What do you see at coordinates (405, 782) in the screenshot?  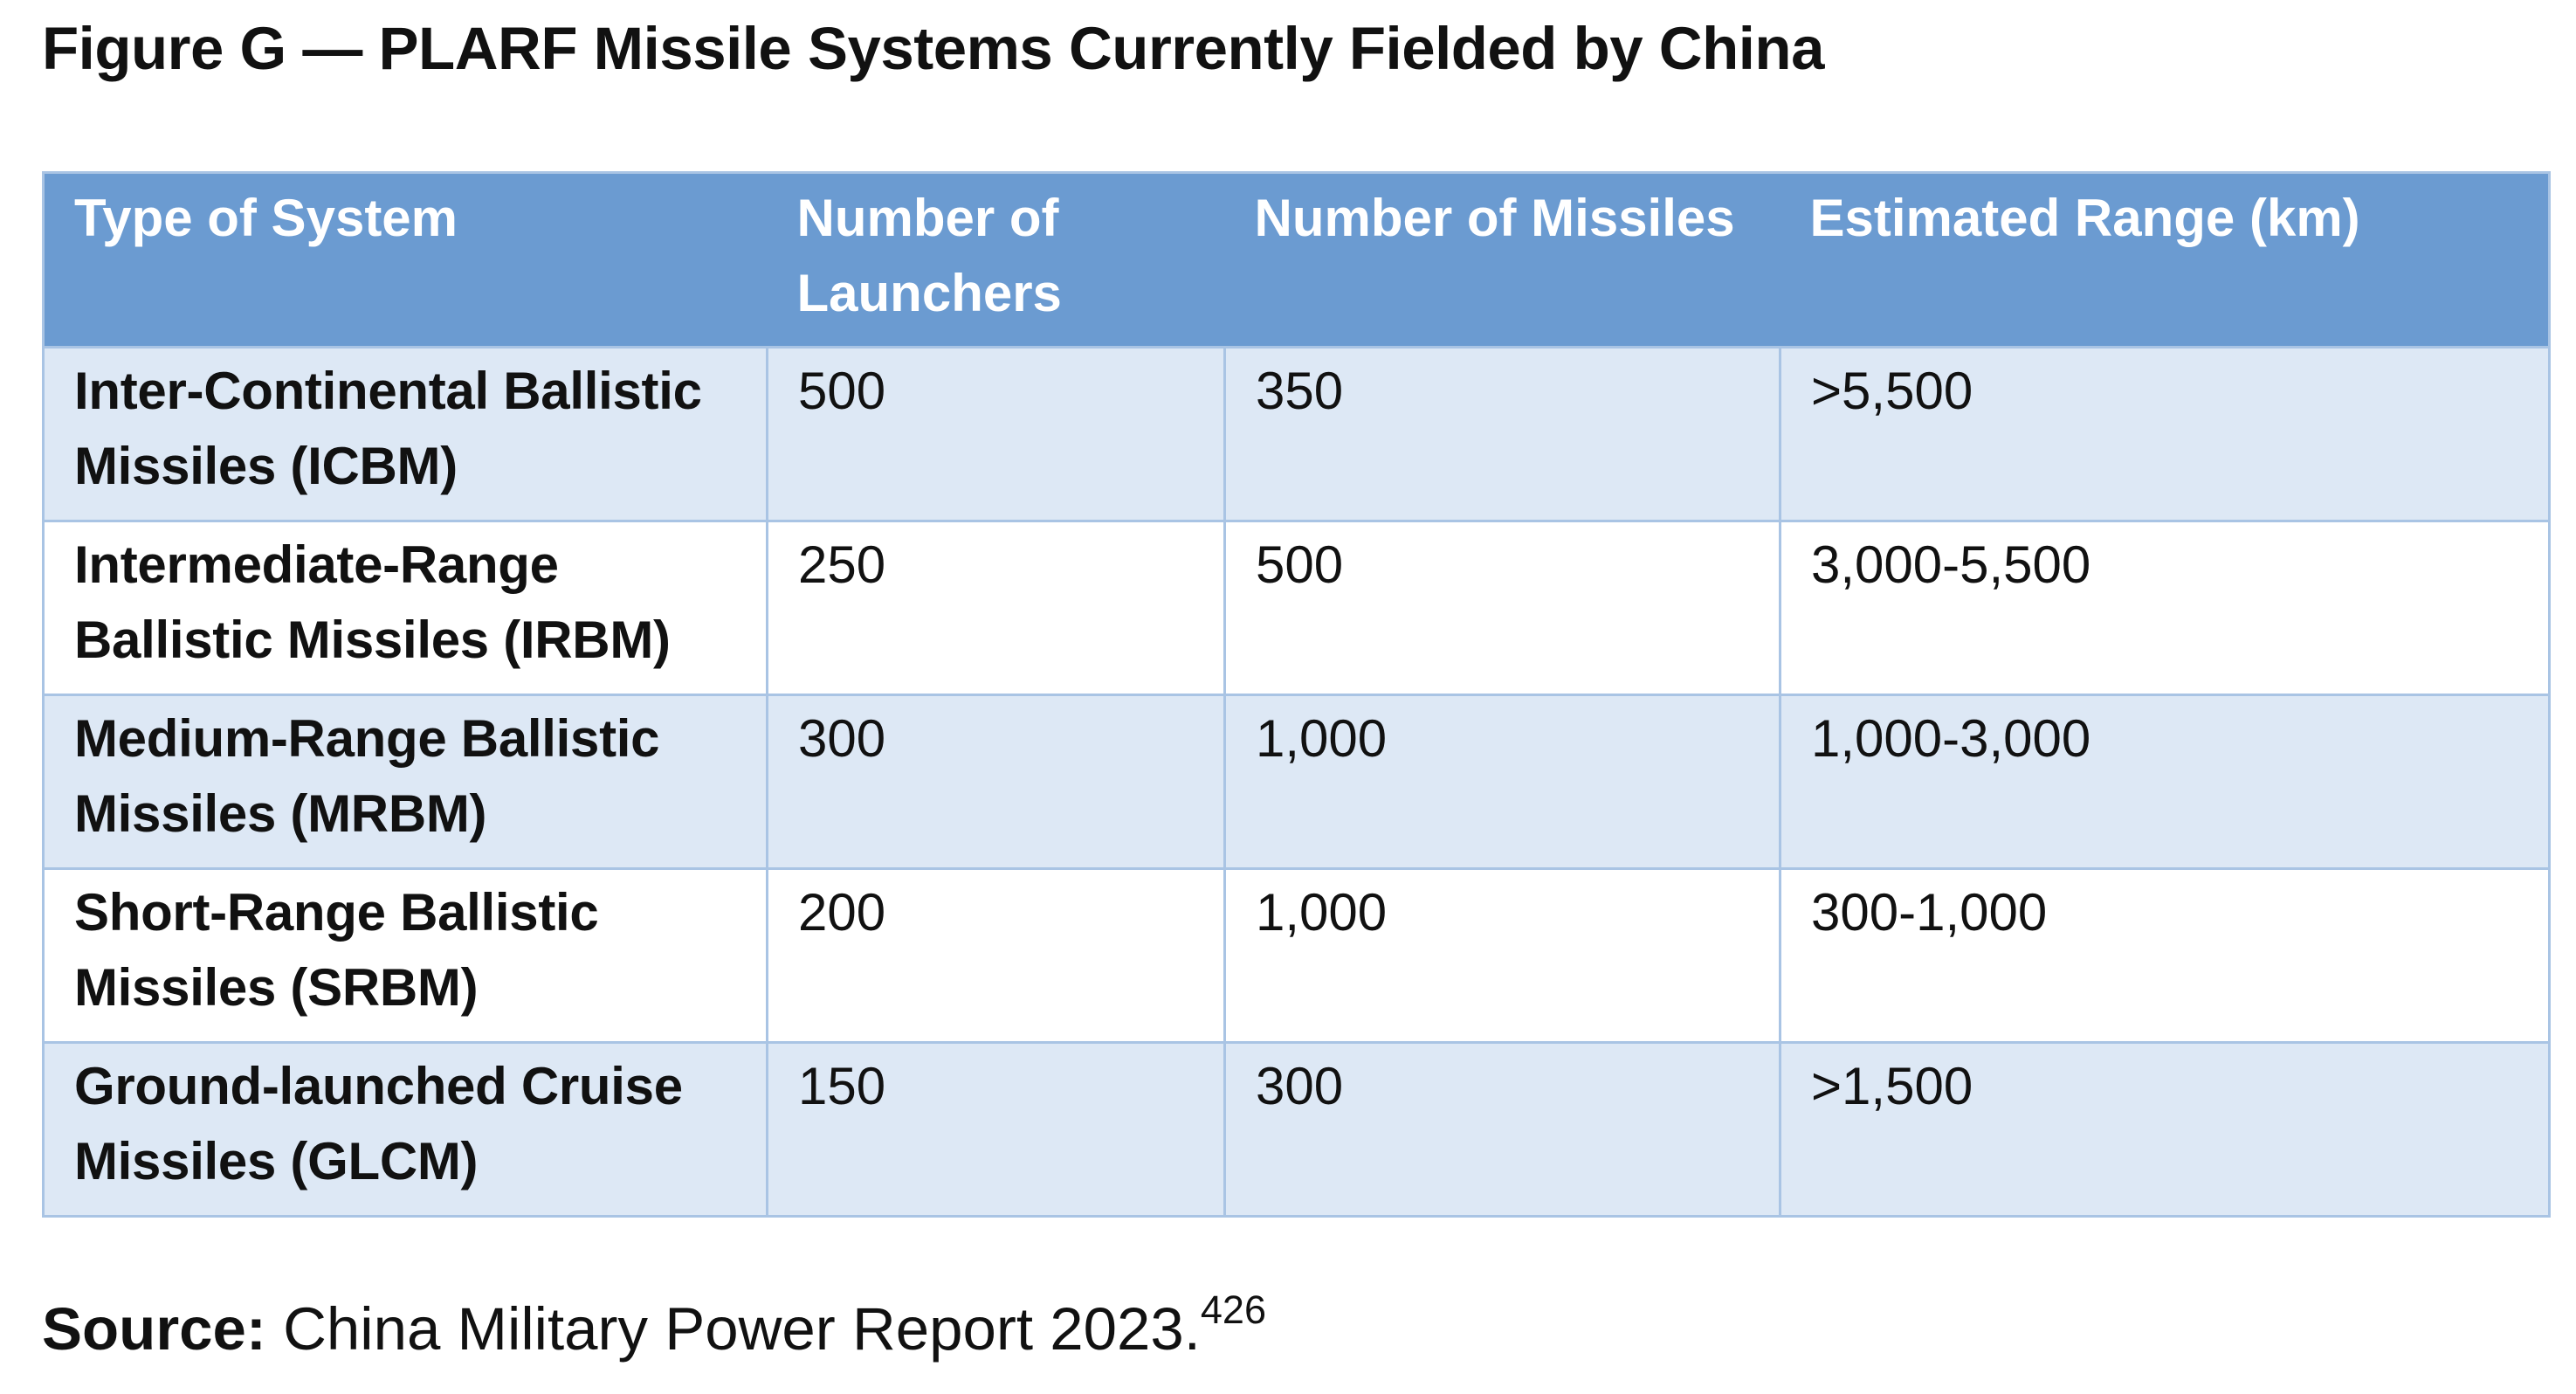 I see `system-cell: Medium-Range Ballistic Missiles (MRBM)` at bounding box center [405, 782].